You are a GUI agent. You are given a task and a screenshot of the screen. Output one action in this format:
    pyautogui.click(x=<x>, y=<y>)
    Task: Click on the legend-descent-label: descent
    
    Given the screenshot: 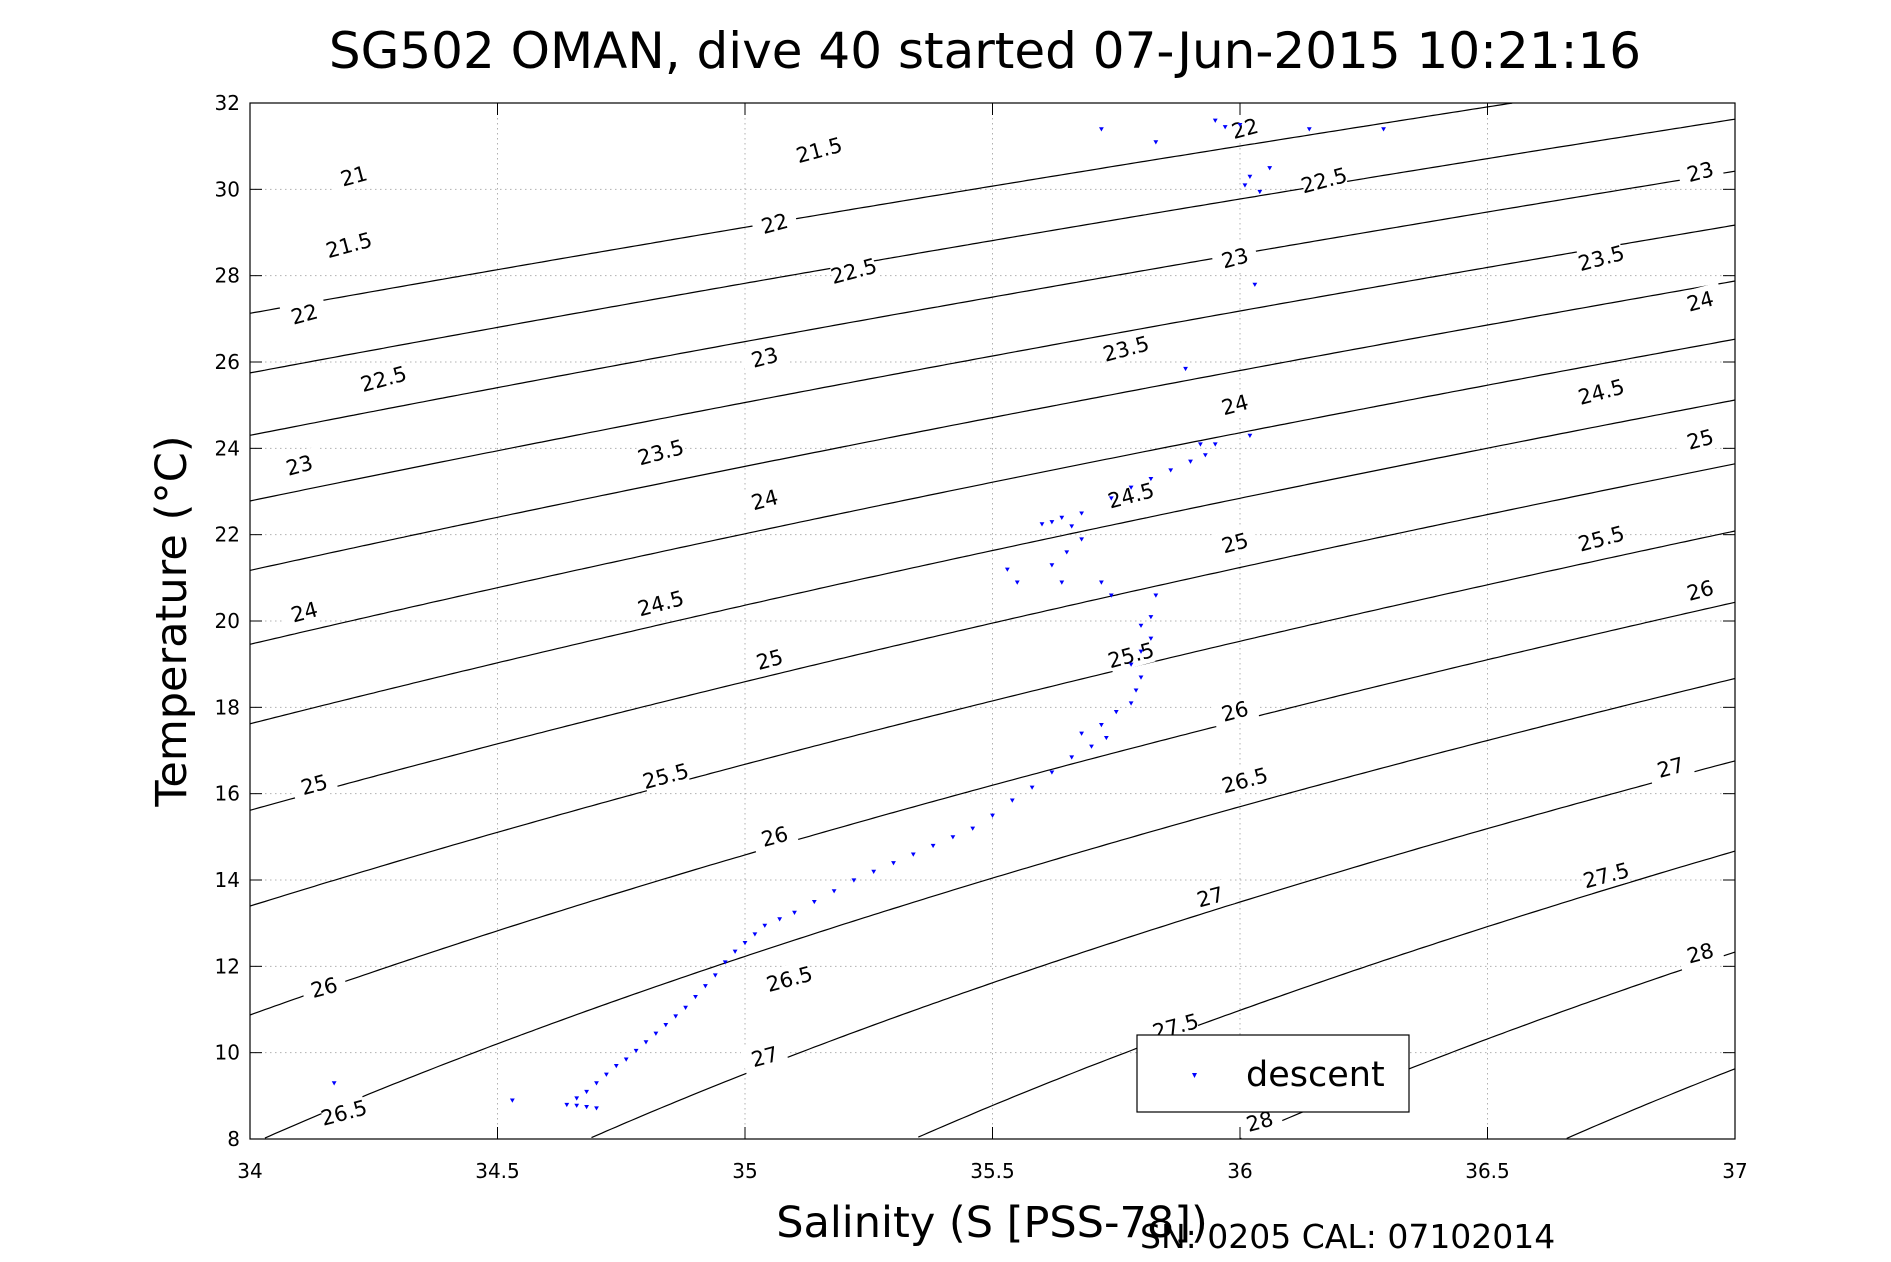 What is the action you would take?
    pyautogui.click(x=1315, y=1075)
    